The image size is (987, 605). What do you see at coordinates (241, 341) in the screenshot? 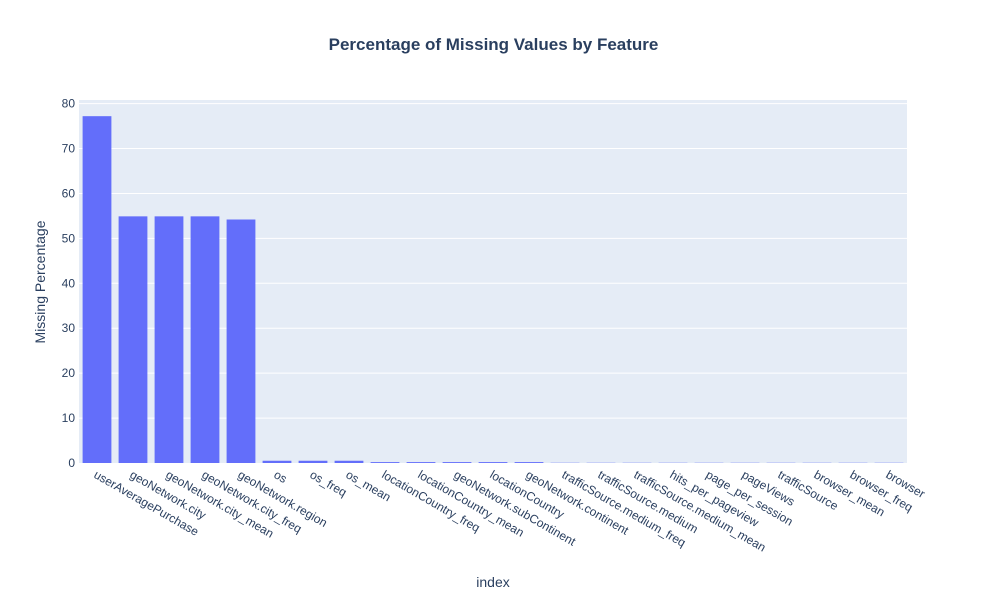
I see `bar-geonetwork-region` at bounding box center [241, 341].